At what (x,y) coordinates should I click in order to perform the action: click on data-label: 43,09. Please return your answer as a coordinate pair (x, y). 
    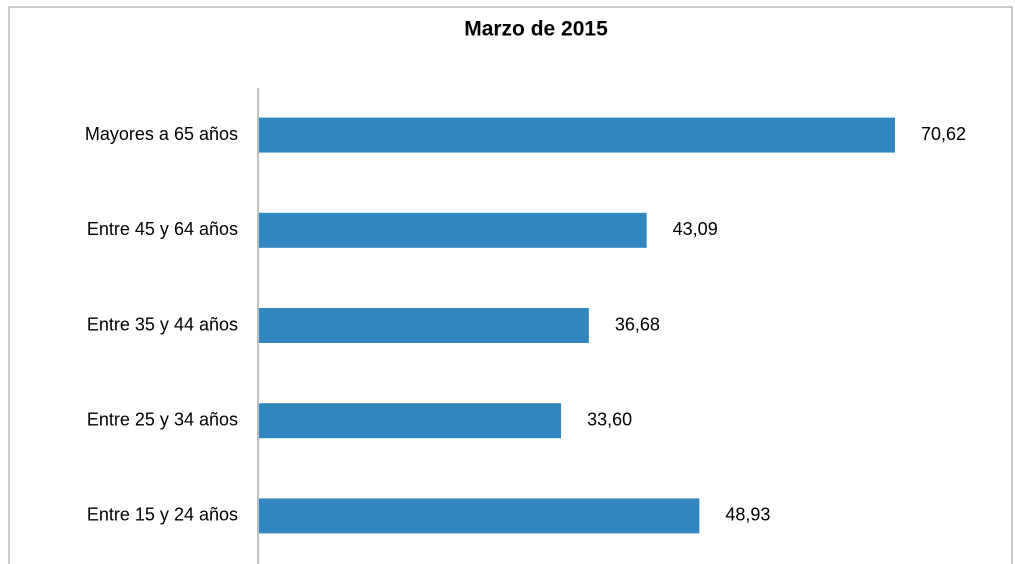
    Looking at the image, I should click on (695, 229).